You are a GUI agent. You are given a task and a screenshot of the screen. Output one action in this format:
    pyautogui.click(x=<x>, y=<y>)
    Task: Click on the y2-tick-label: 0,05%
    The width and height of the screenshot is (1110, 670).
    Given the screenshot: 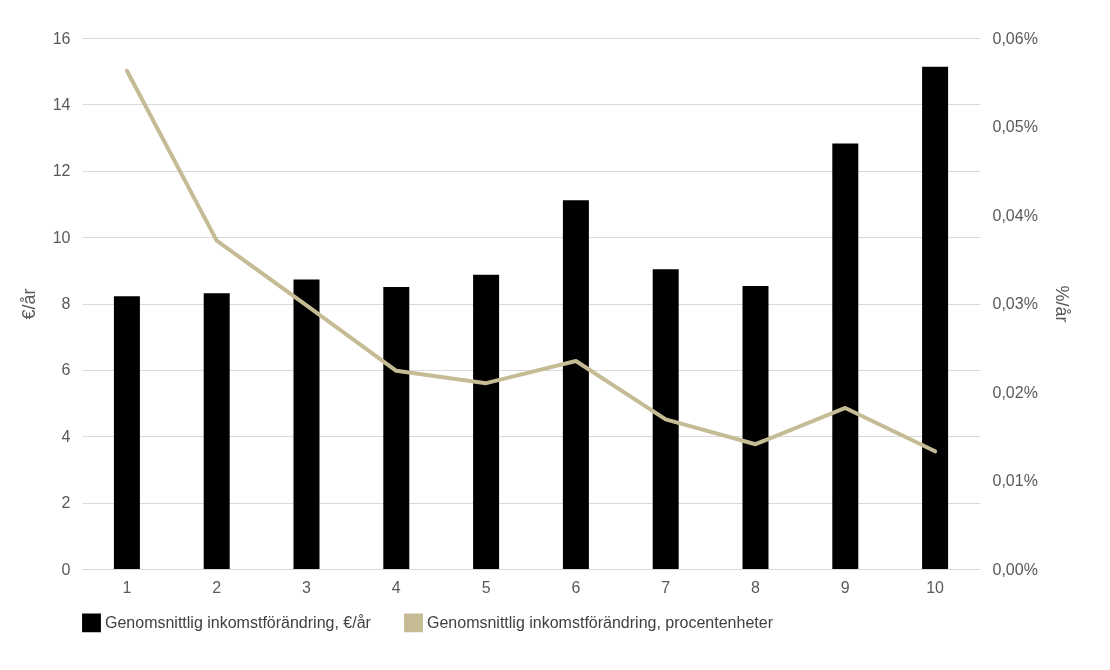 What is the action you would take?
    pyautogui.click(x=1015, y=126)
    